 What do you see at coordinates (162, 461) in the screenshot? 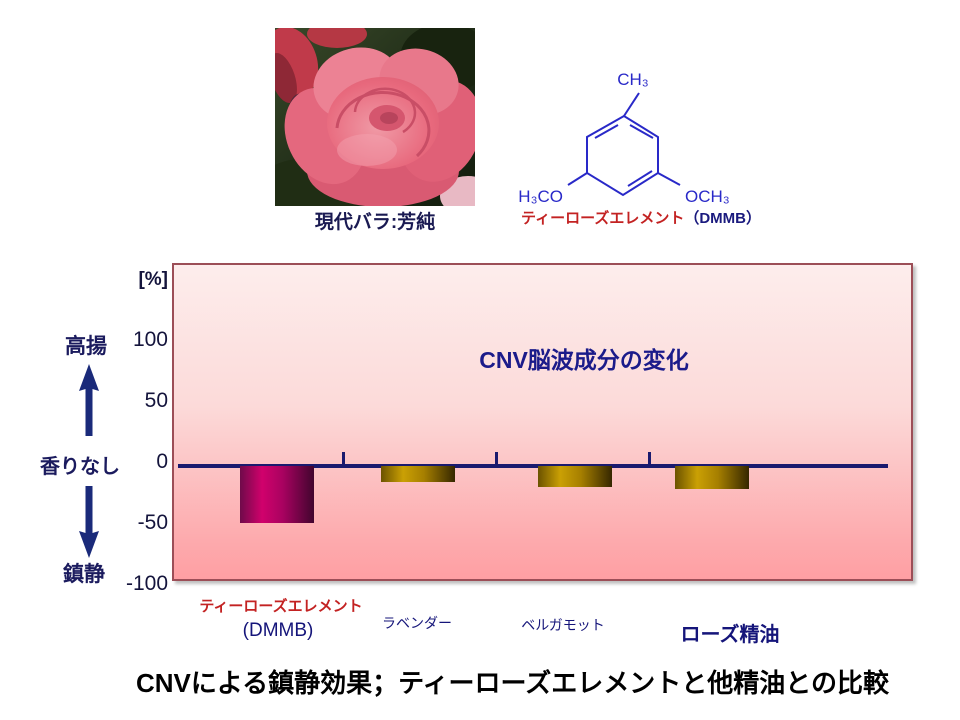
I see `y-tick-label: 0` at bounding box center [162, 461].